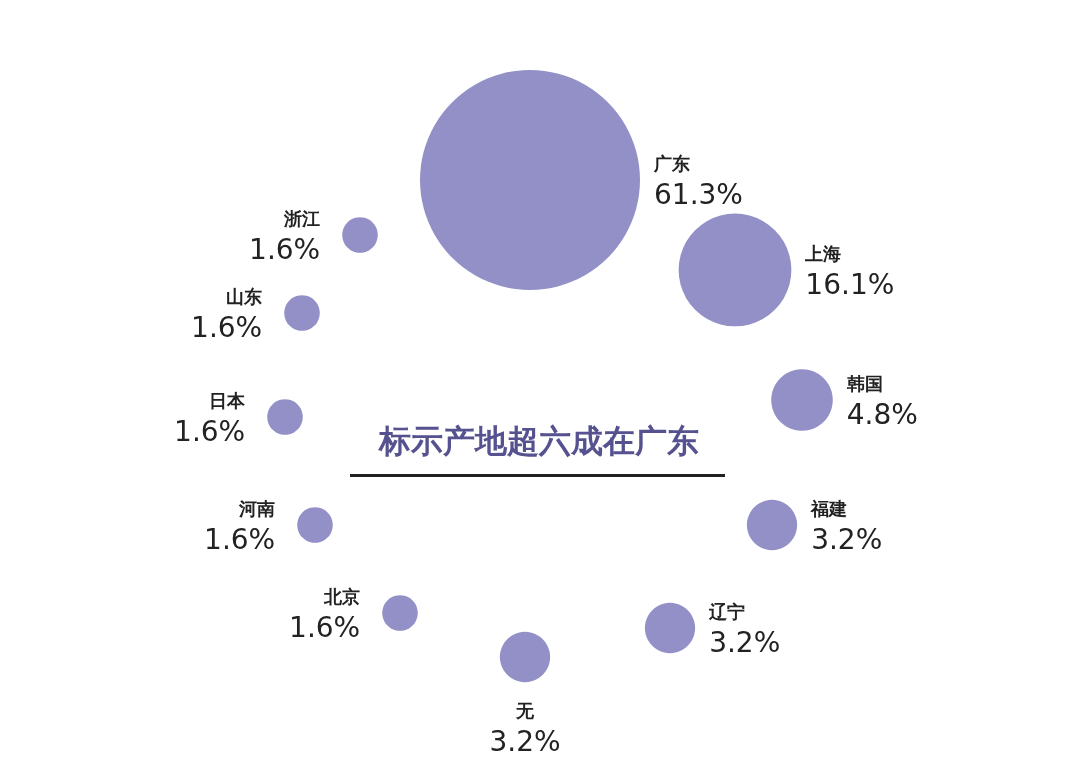  What do you see at coordinates (829, 508) in the screenshot?
I see `category-label: 福建` at bounding box center [829, 508].